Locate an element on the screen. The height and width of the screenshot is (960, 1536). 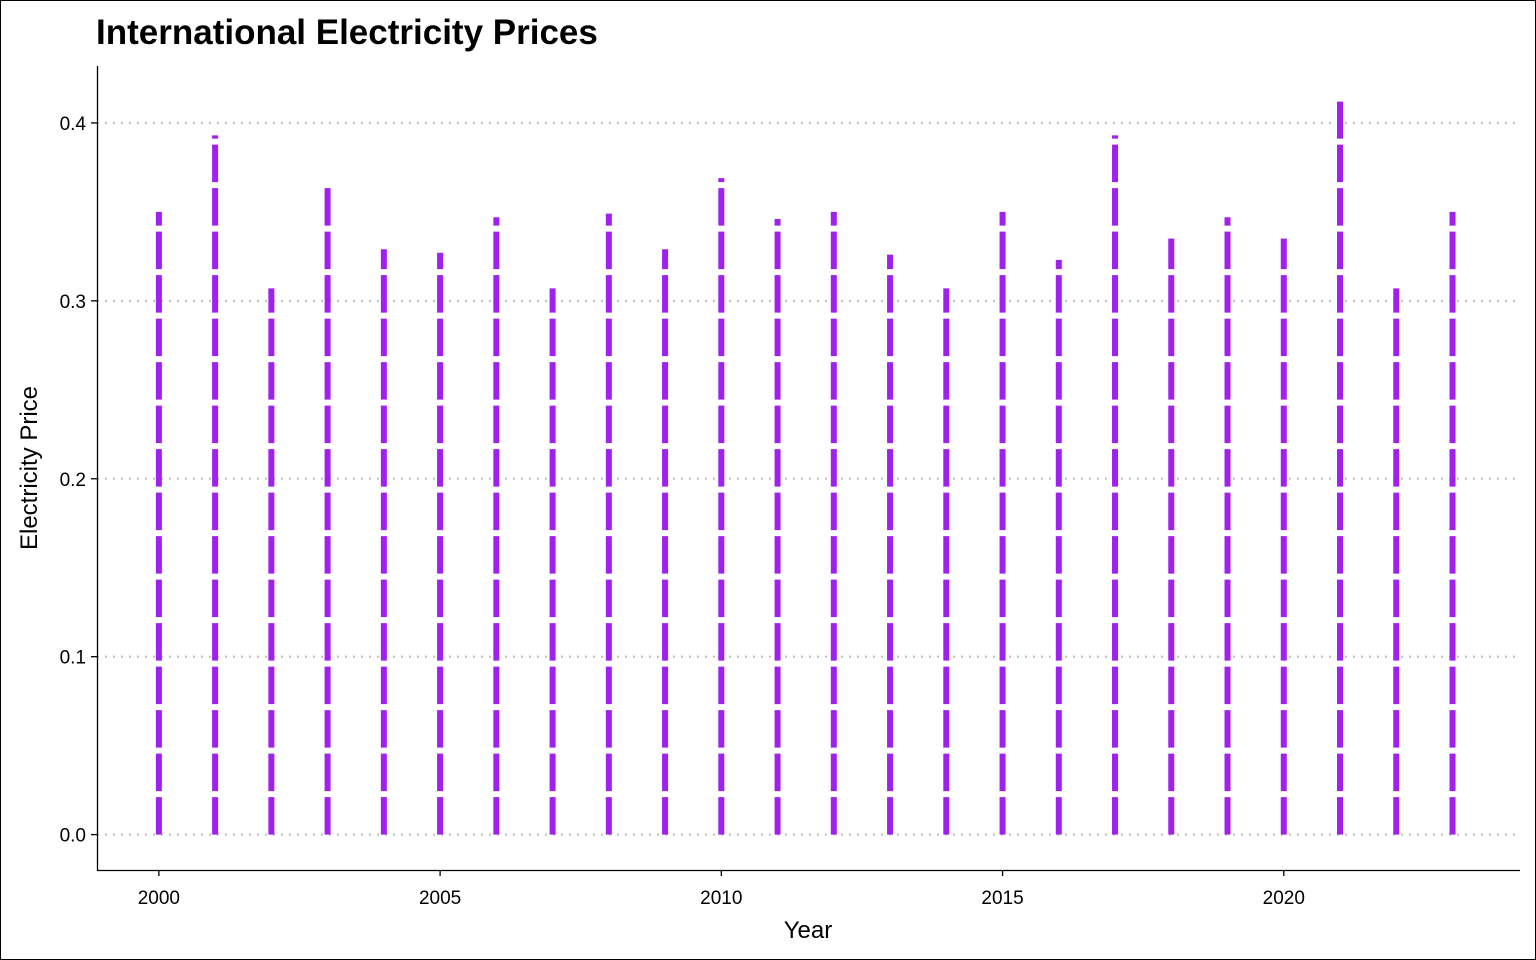
x-tick-label: 2020 is located at coordinates (1284, 898).